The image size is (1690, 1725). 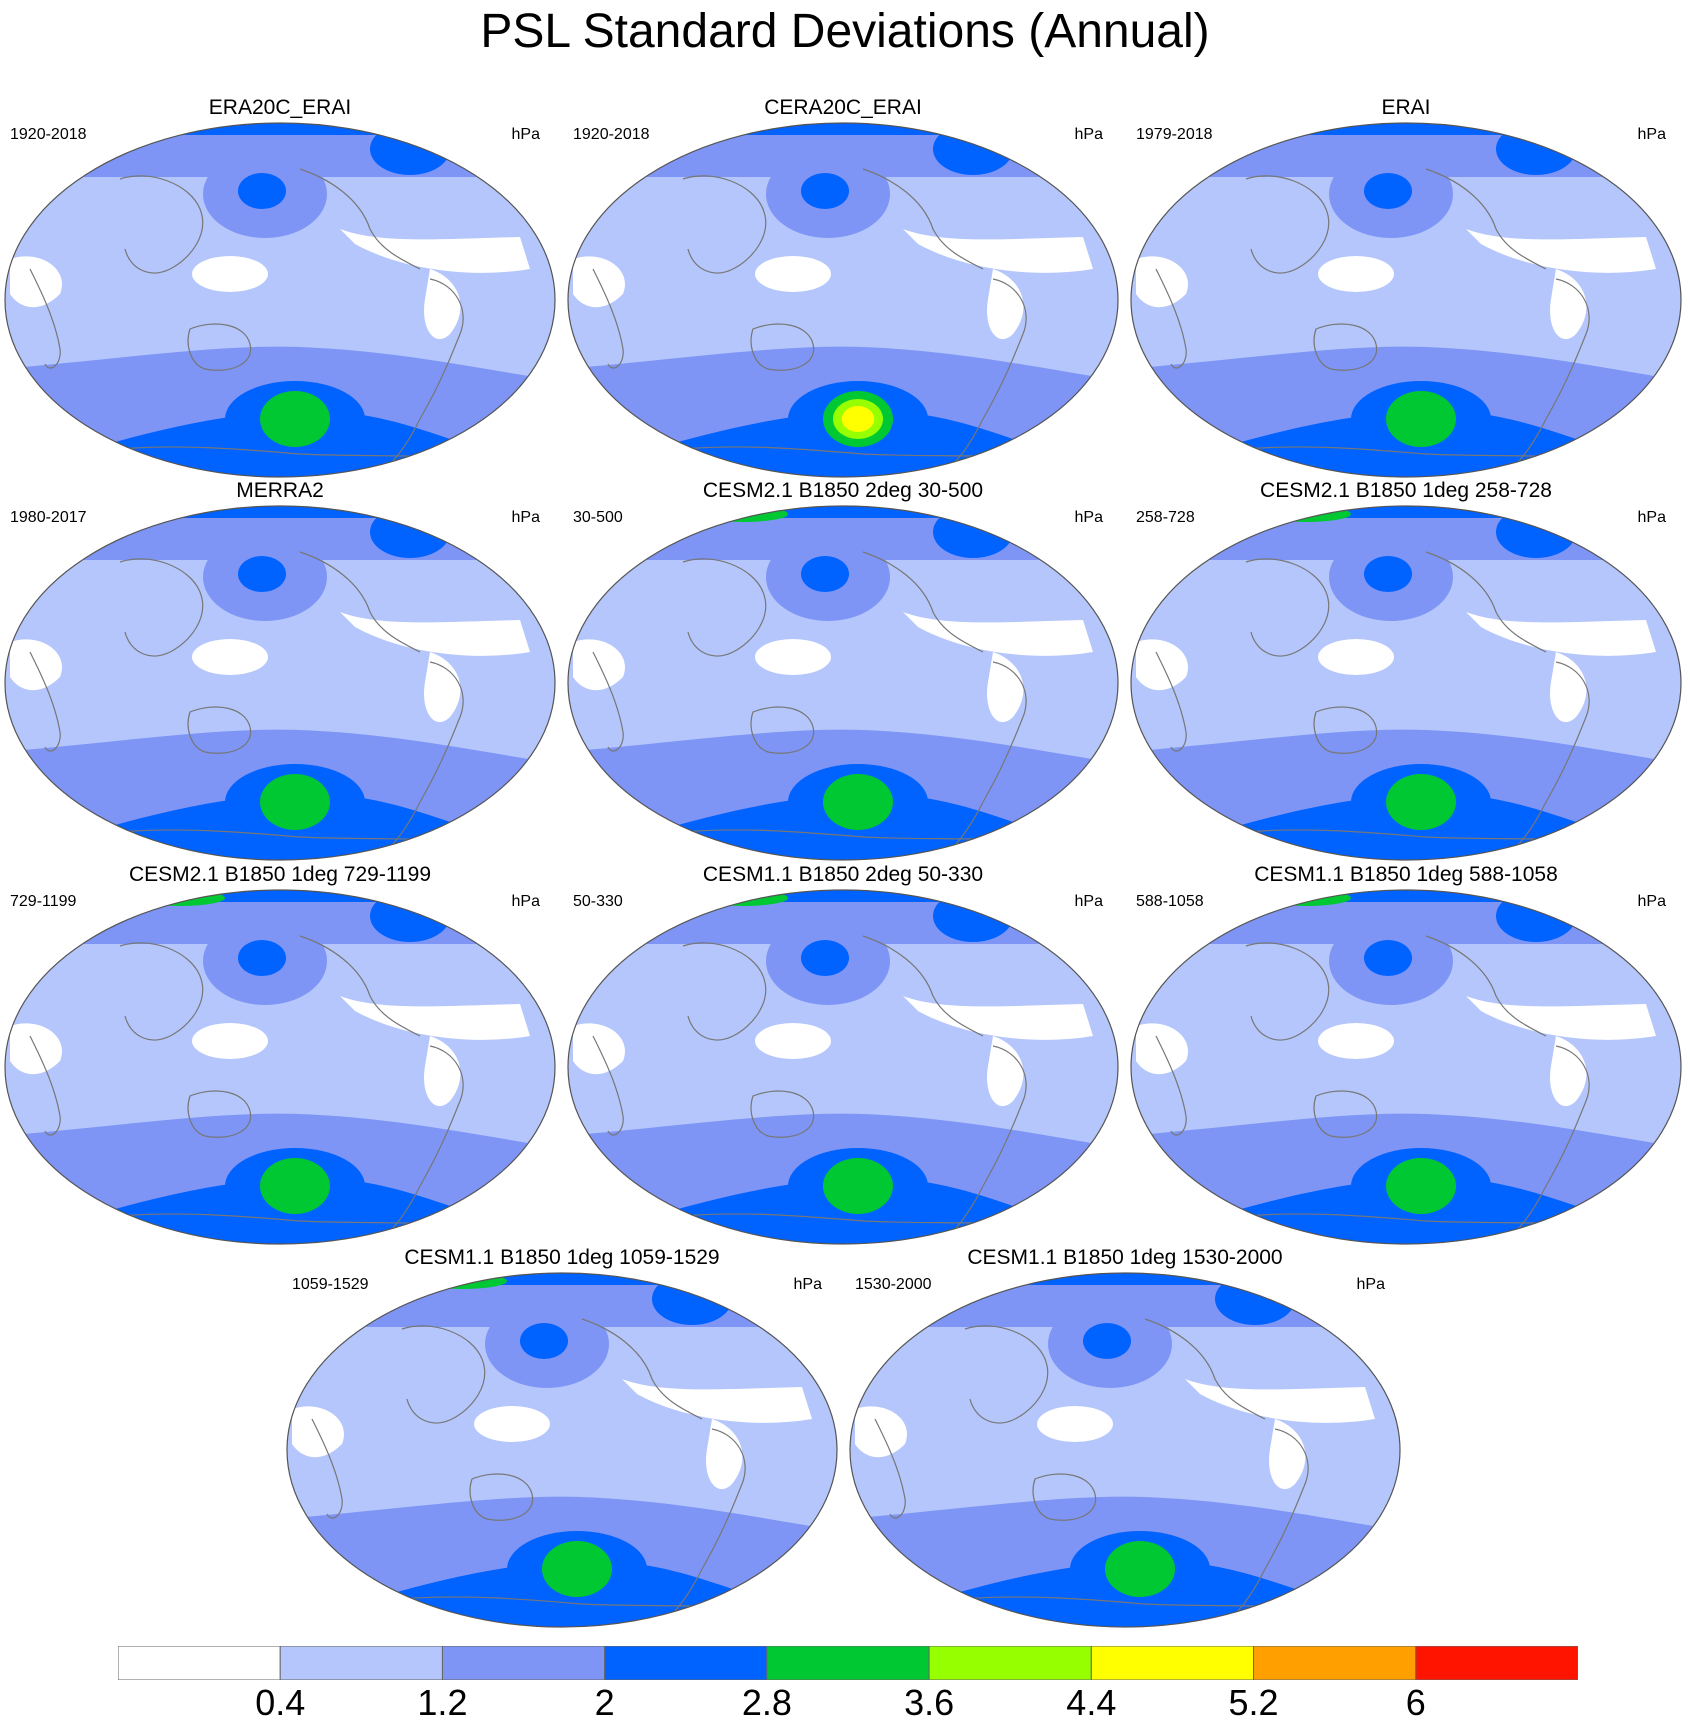 What do you see at coordinates (845, 31) in the screenshot?
I see `figure-title: PSL Standard Deviations (Annual)` at bounding box center [845, 31].